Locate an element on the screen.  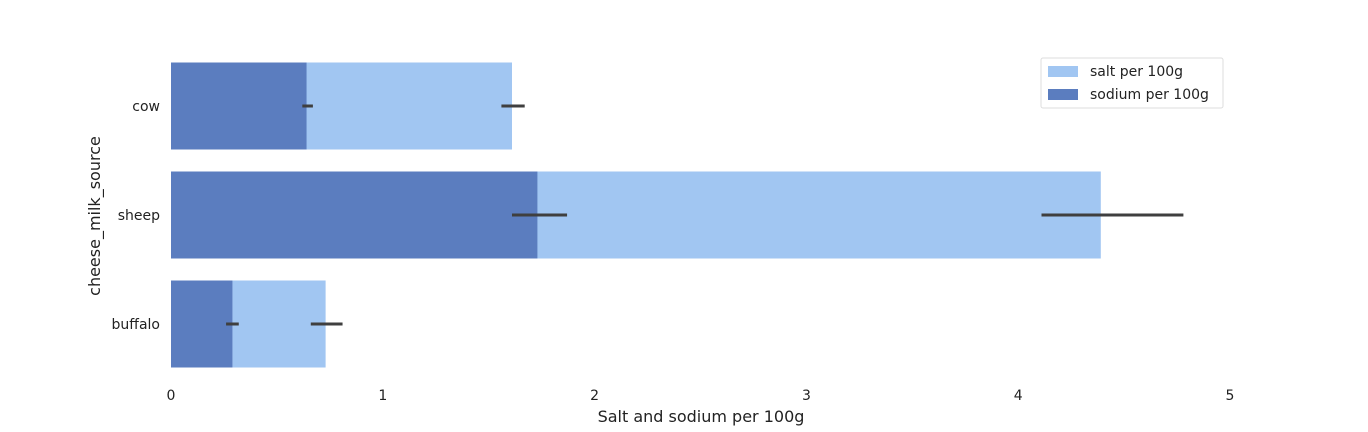
y-axis-title: cheese_milk_source is located at coordinates (95, 216).